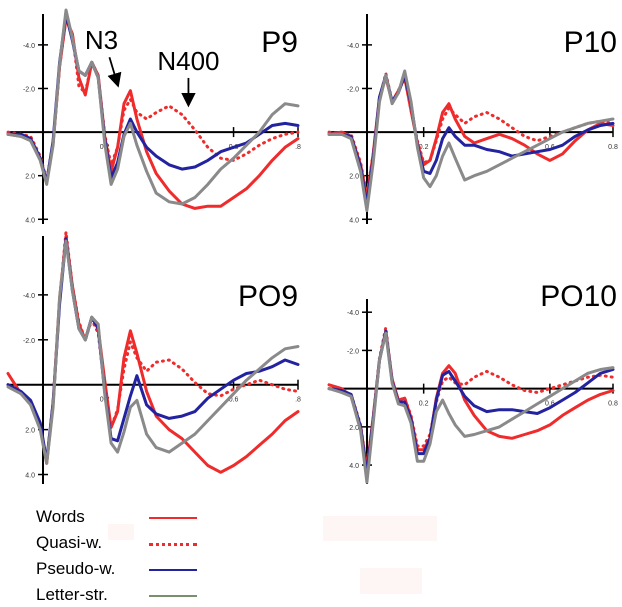 The image size is (622, 607). I want to click on annotation-n400: N400, so click(188, 61).